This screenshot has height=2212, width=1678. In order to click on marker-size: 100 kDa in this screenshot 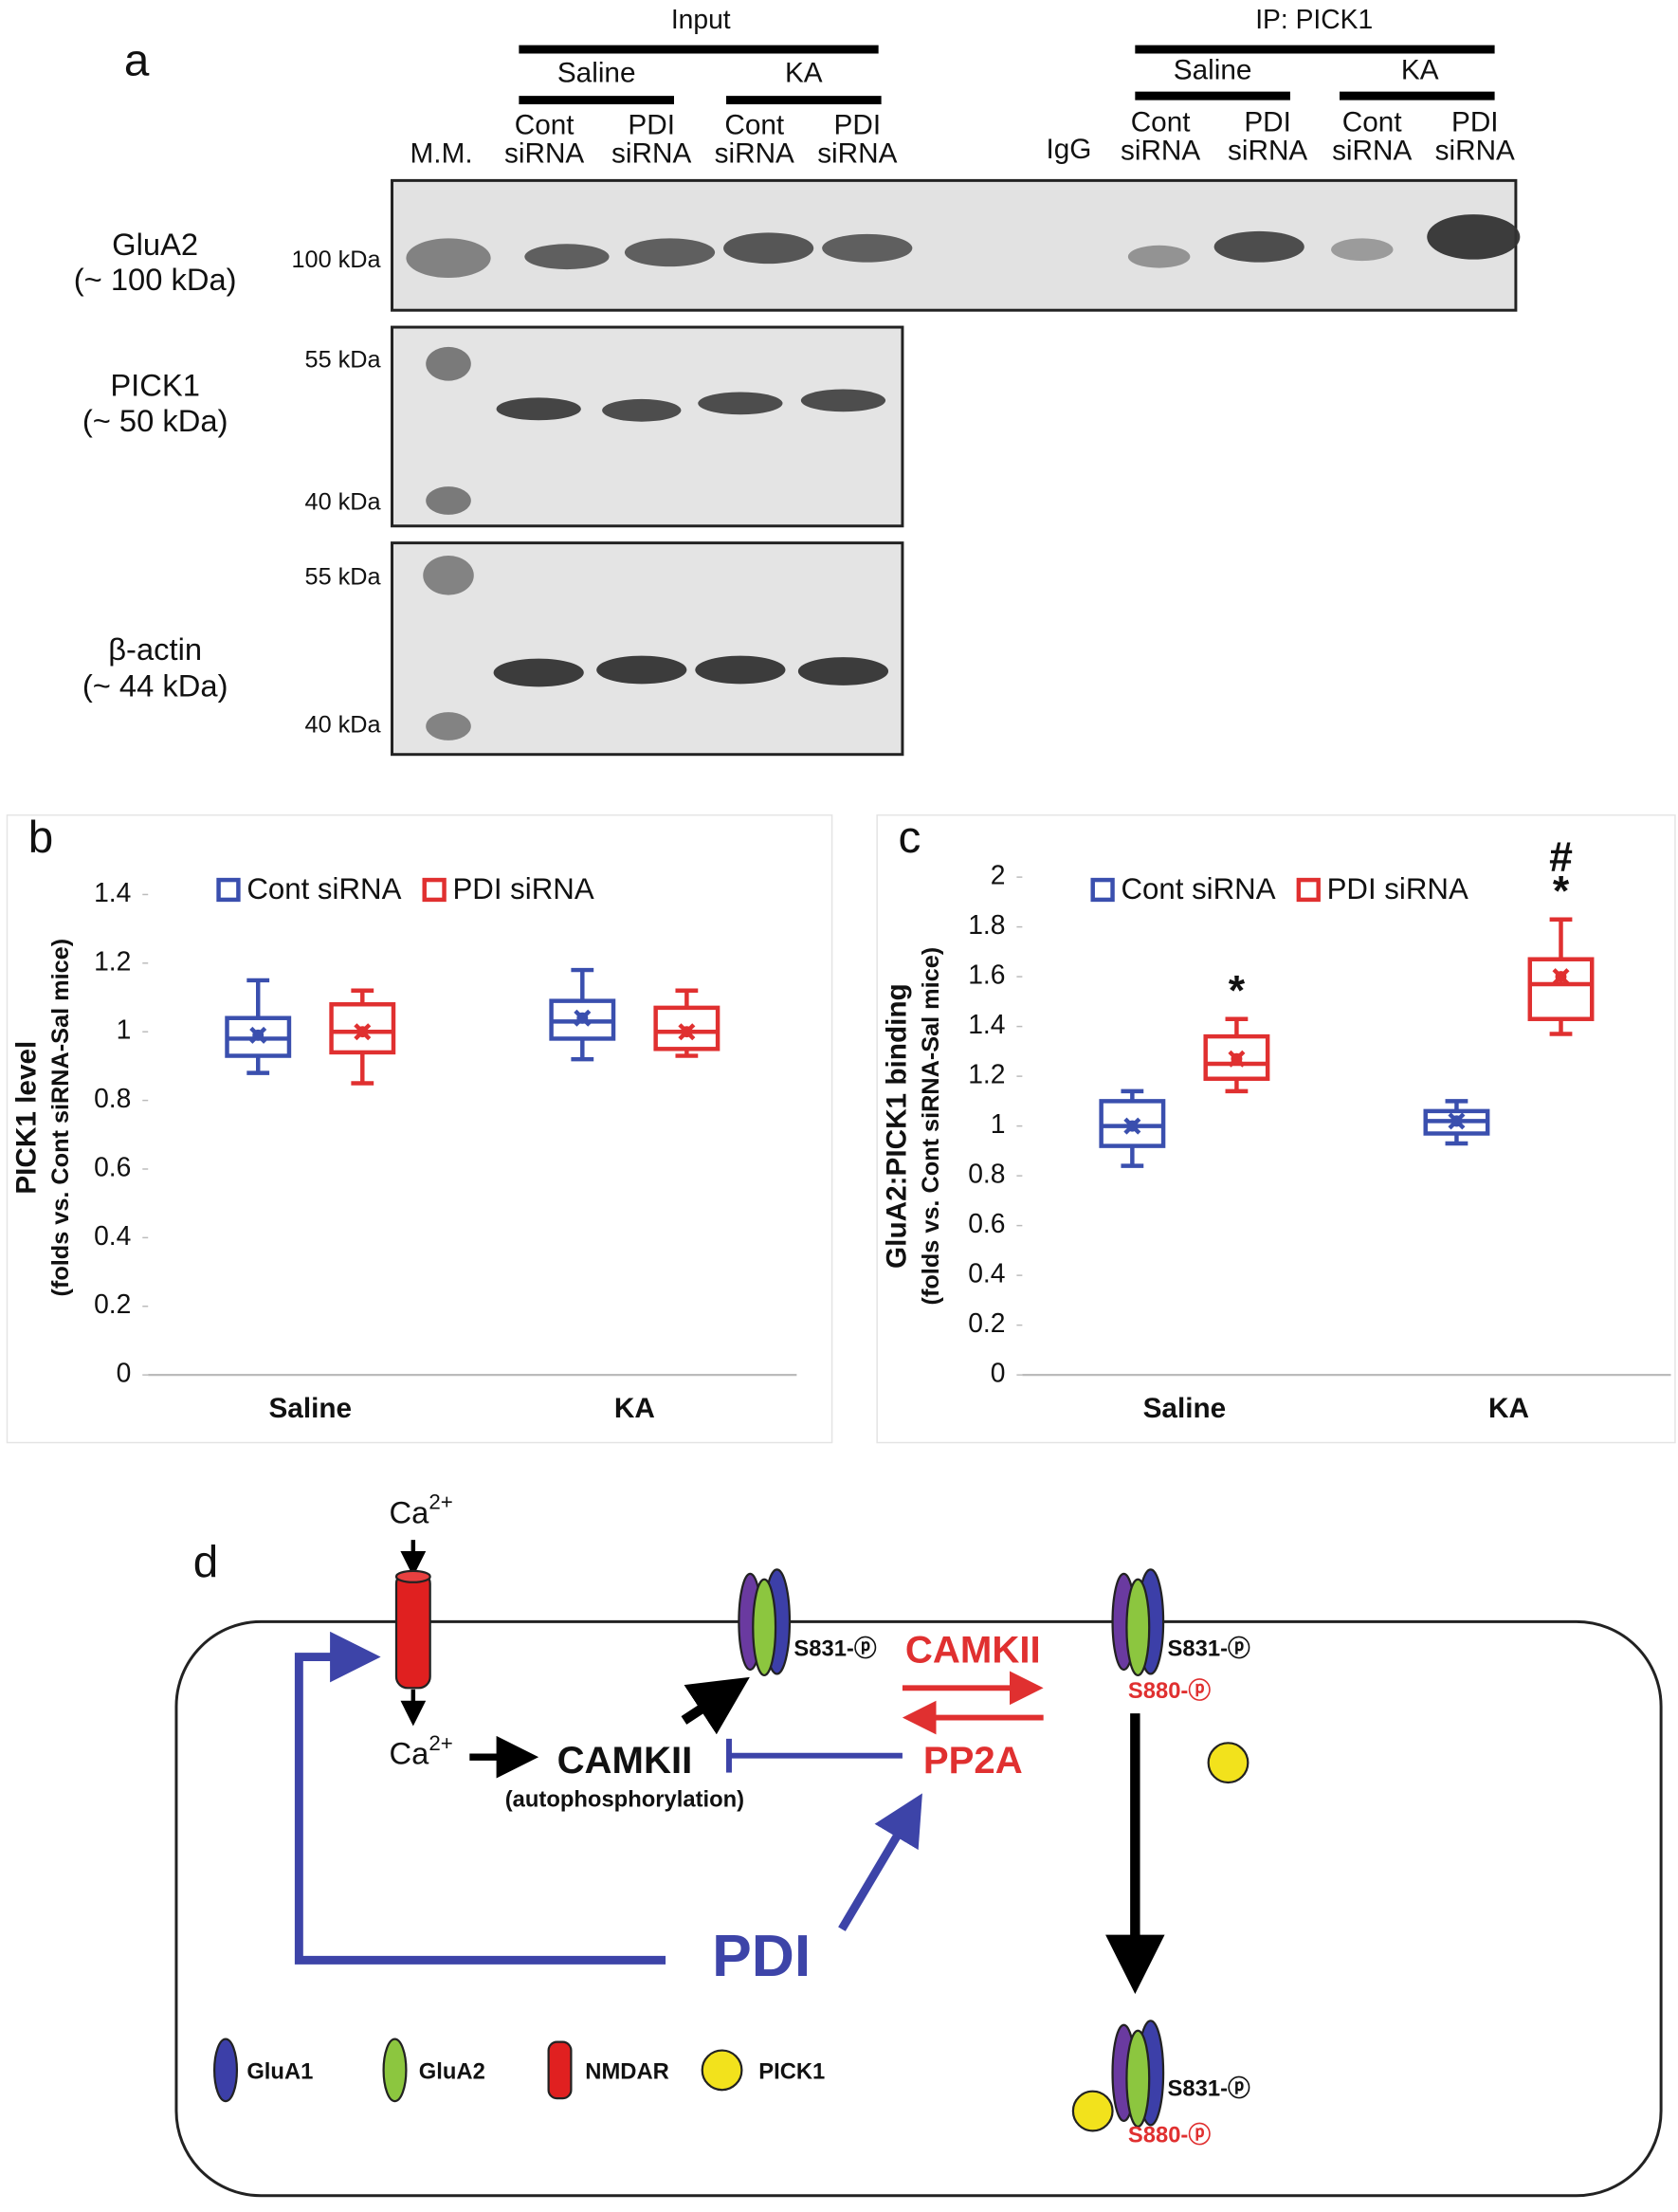, I will do `click(337, 260)`.